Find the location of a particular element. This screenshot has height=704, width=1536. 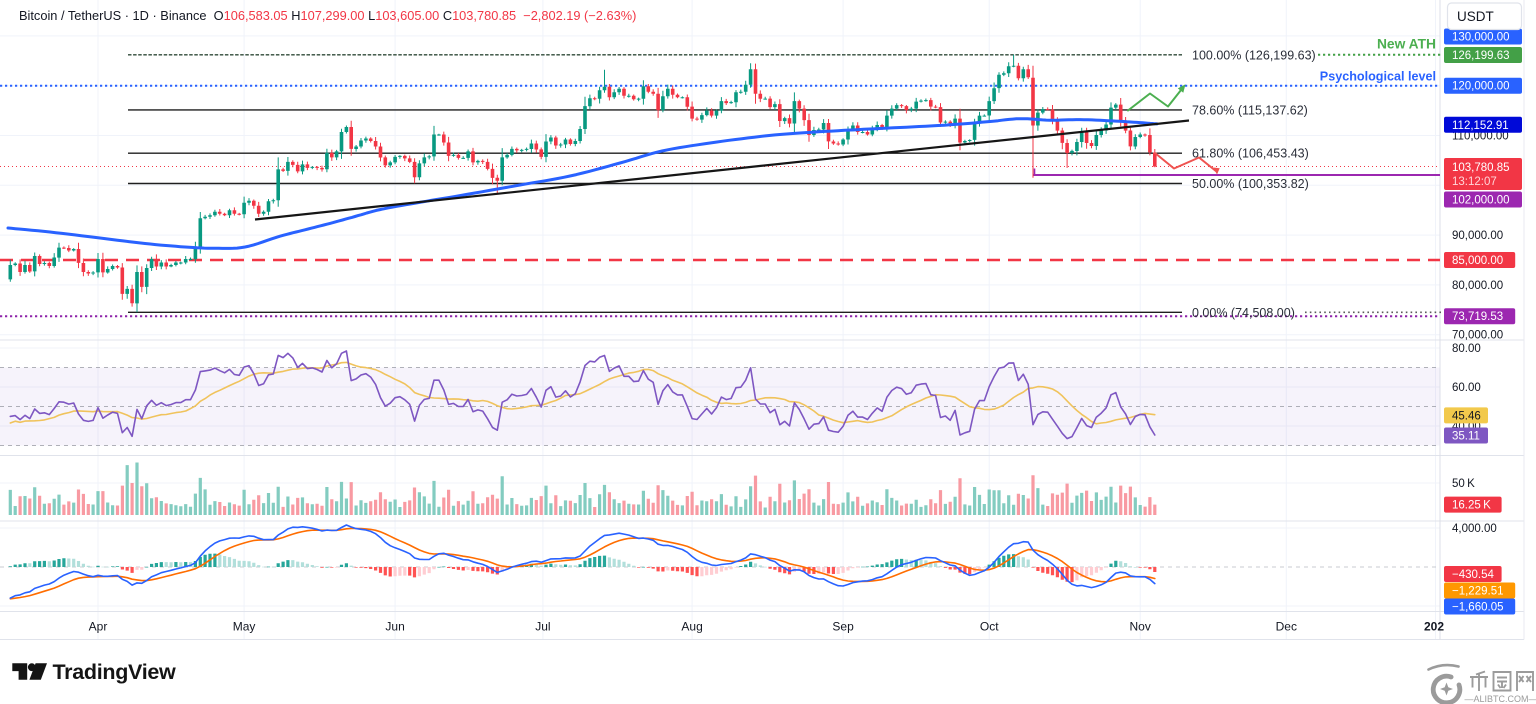

svg-text: USDT is located at coordinates (1475, 16).